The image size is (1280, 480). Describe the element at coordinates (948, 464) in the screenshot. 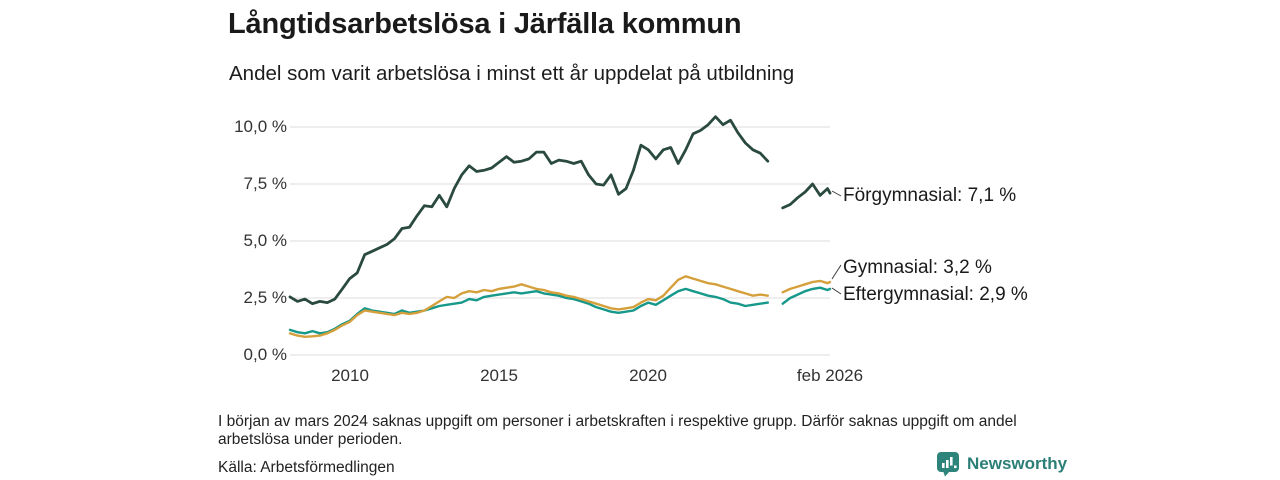

I see `bar-chart-speech-bubble-icon` at that location.